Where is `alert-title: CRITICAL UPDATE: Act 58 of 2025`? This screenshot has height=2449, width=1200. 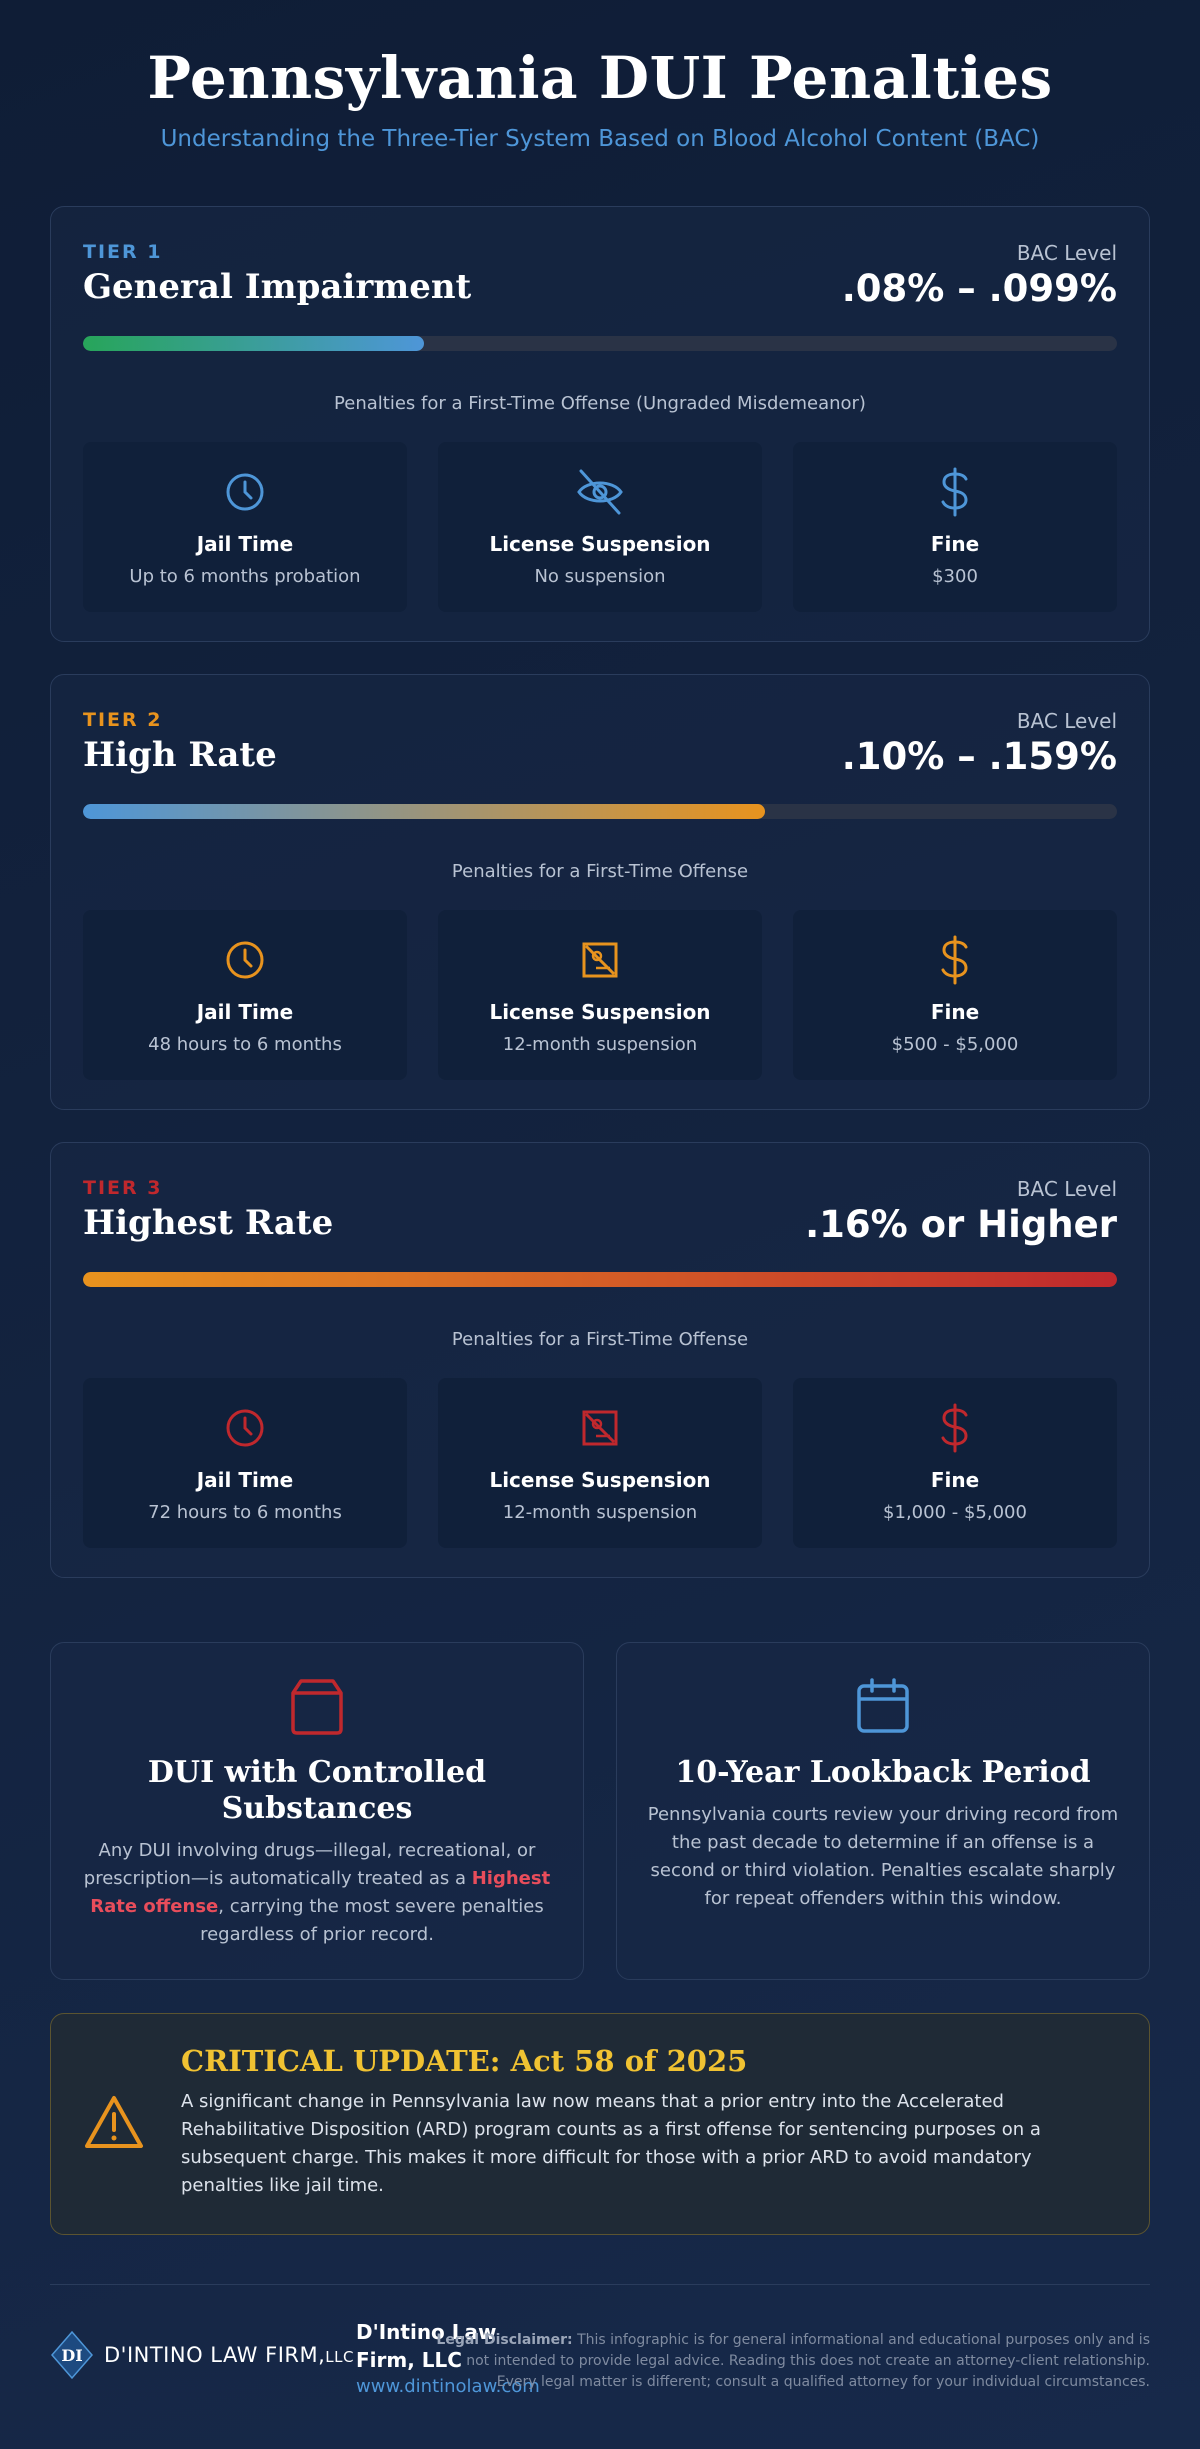 alert-title: CRITICAL UPDATE: Act 58 of 2025 is located at coordinates (464, 2061).